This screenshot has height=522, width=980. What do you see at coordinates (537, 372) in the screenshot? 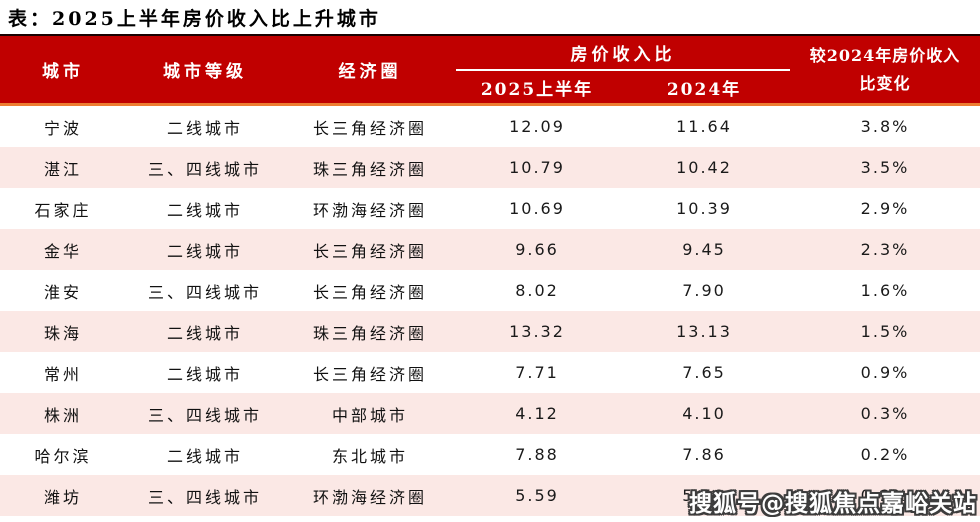
I see `cell-ratio_2025h1: 7.71` at bounding box center [537, 372].